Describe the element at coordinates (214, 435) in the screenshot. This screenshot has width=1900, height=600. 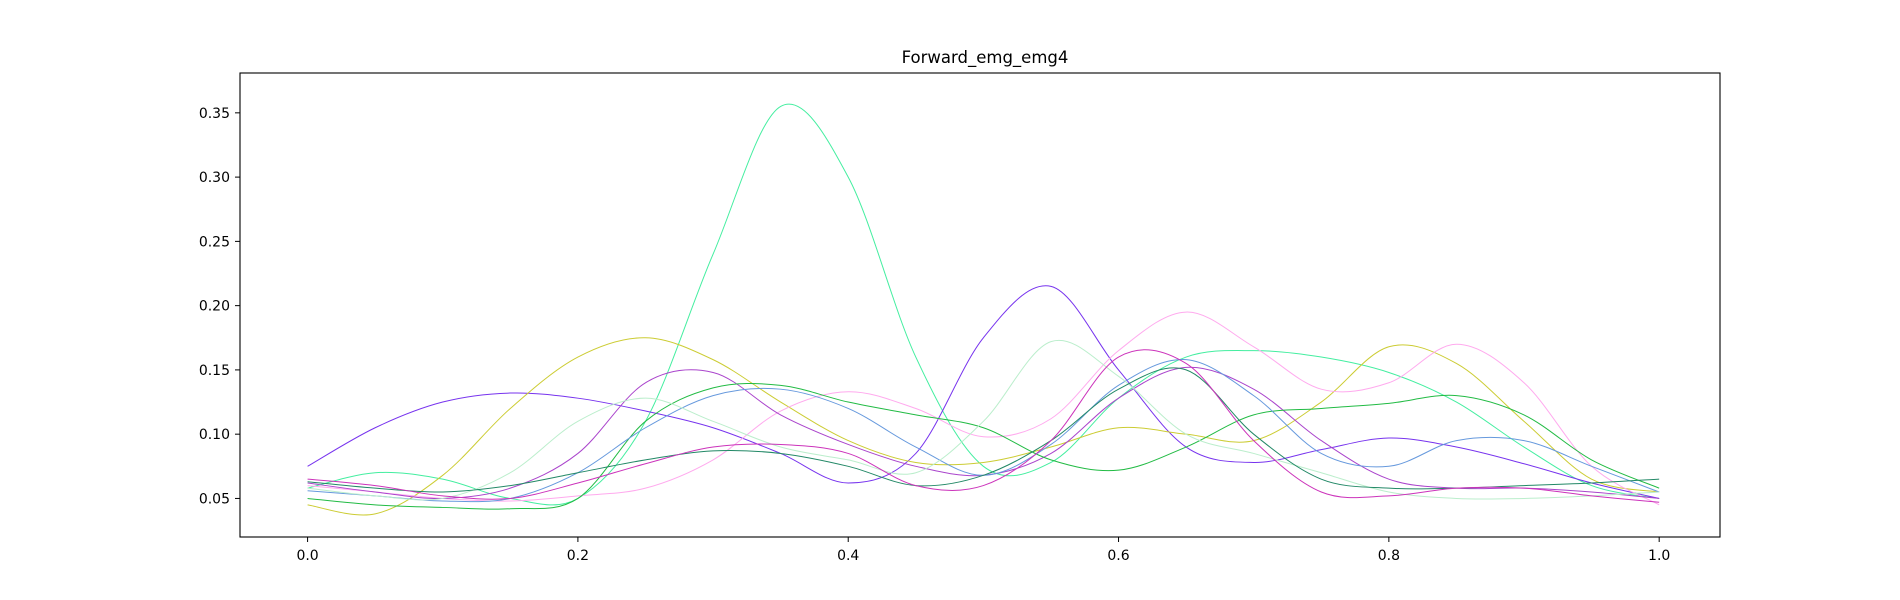
I see `y-tick-label: 0.10` at that location.